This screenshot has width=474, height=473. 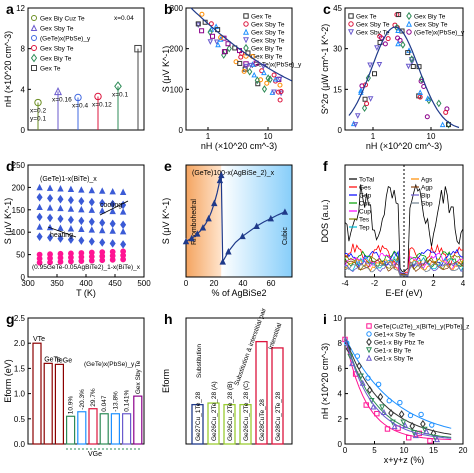 I want to click on point-label-a: y=0.1, so click(x=38, y=119).